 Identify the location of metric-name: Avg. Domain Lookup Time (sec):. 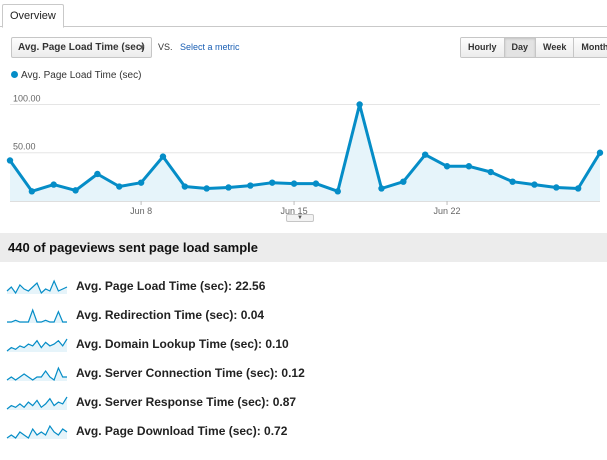
(171, 344).